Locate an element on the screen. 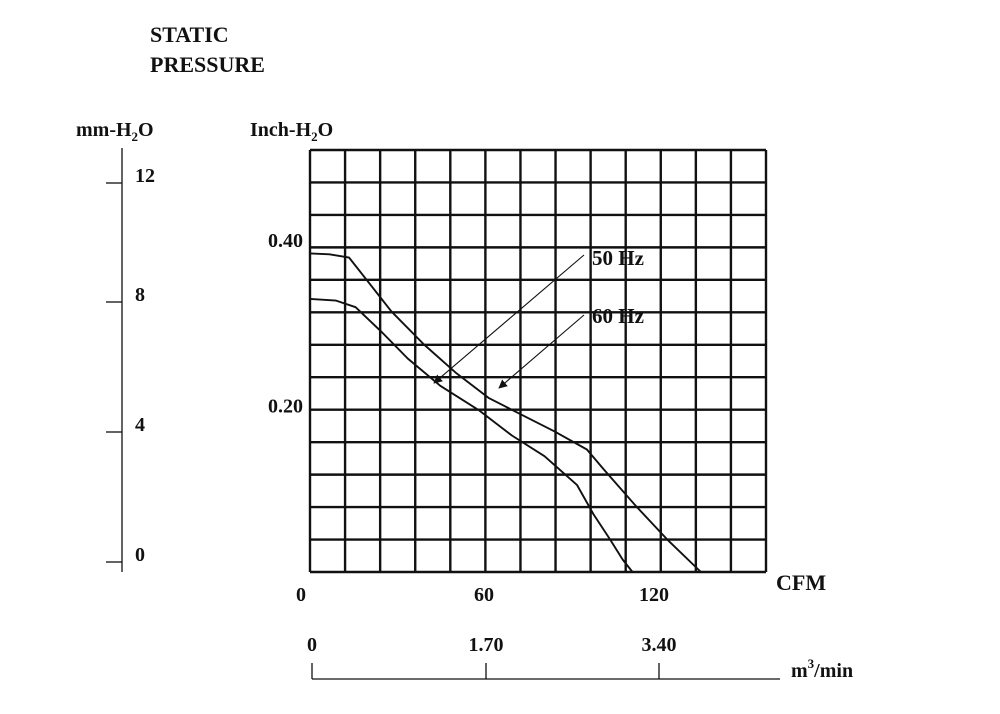  series-label: 50 Hz is located at coordinates (618, 258).